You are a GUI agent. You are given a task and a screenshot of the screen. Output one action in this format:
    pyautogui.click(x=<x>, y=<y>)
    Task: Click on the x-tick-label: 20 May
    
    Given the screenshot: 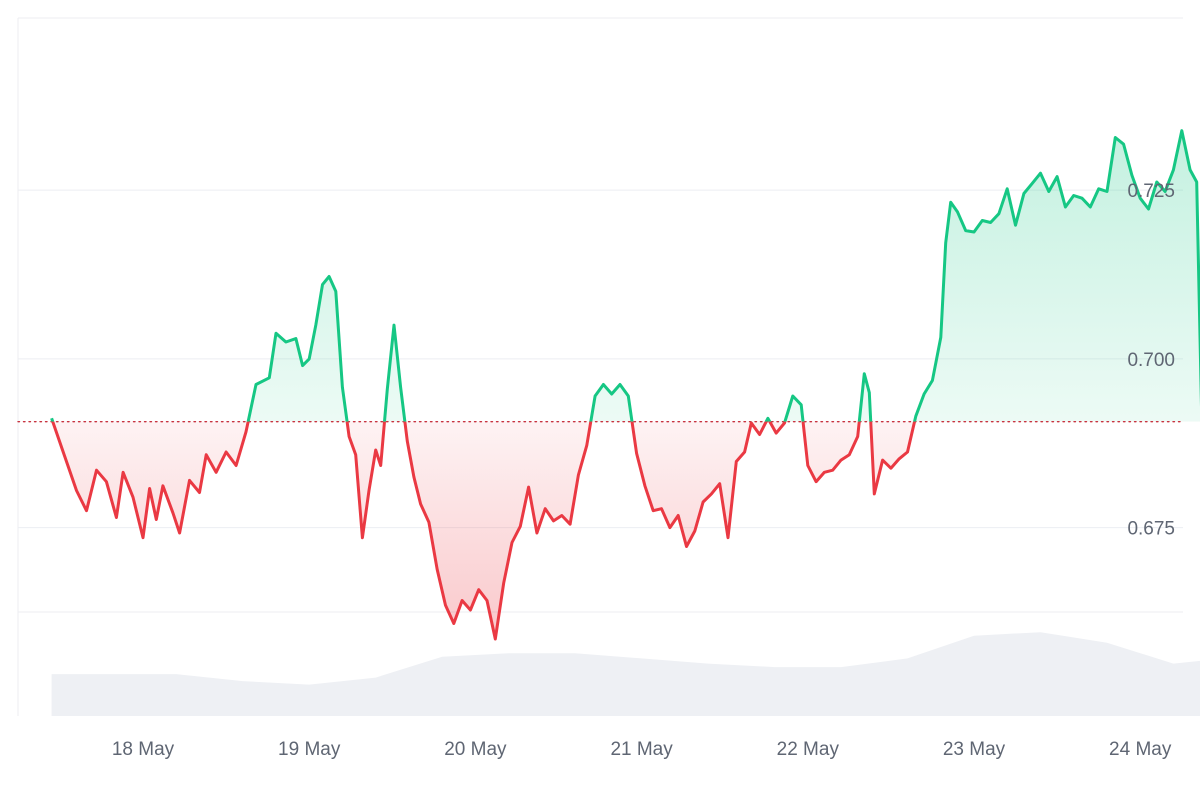 What is the action you would take?
    pyautogui.click(x=475, y=749)
    